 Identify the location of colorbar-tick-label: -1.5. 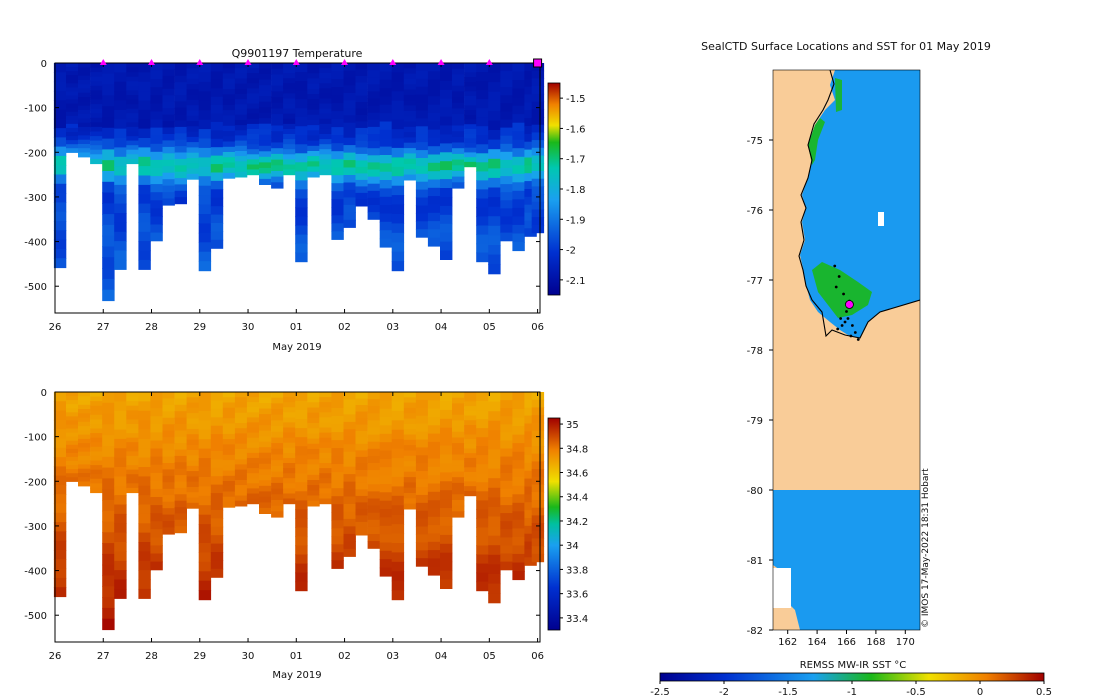
(576, 99).